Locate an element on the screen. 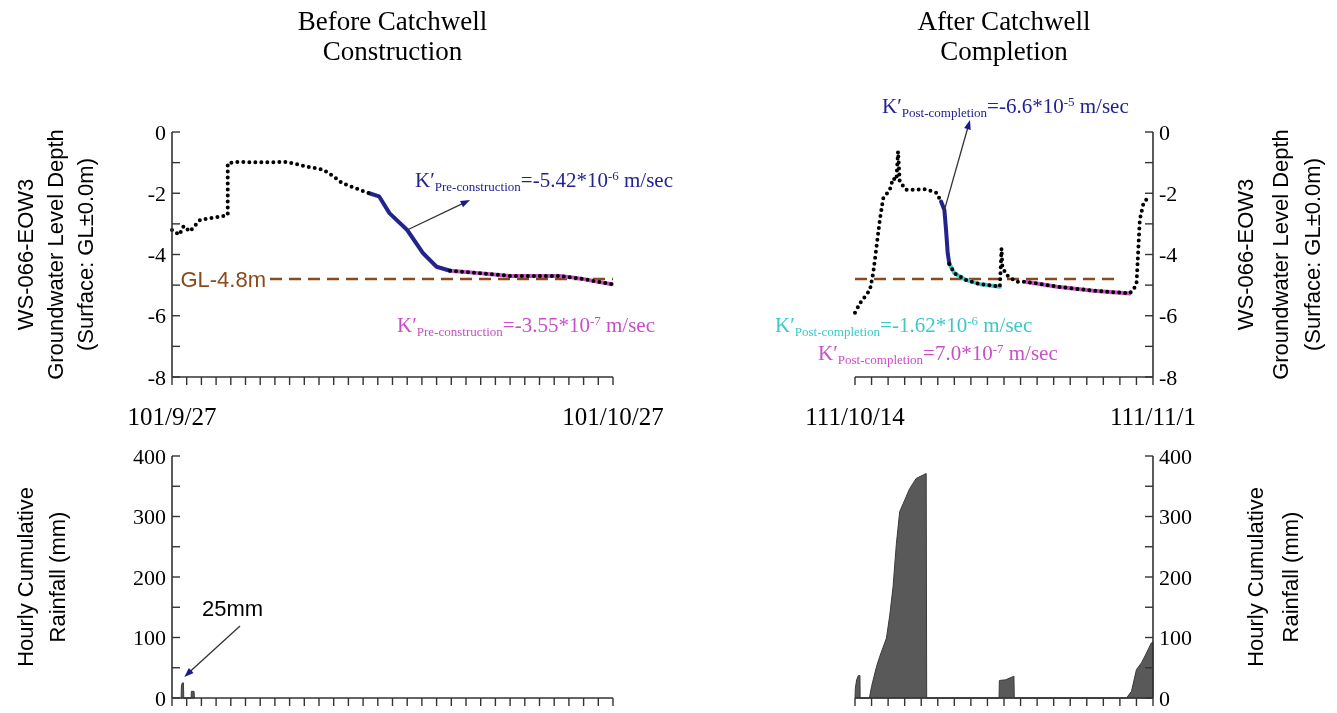  x-tick-label: 101/10/27 is located at coordinates (613, 416).